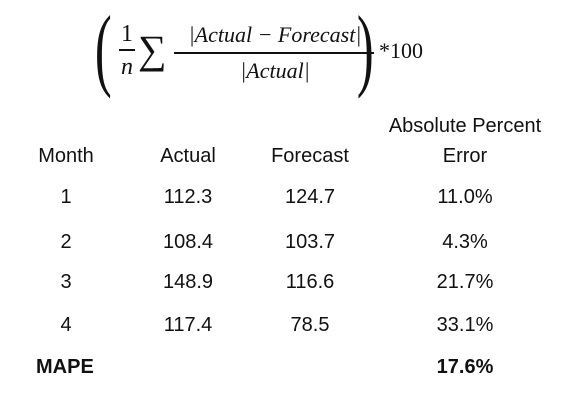 The height and width of the screenshot is (408, 571). Describe the element at coordinates (66, 325) in the screenshot. I see `table-row-4-month: 4` at that location.